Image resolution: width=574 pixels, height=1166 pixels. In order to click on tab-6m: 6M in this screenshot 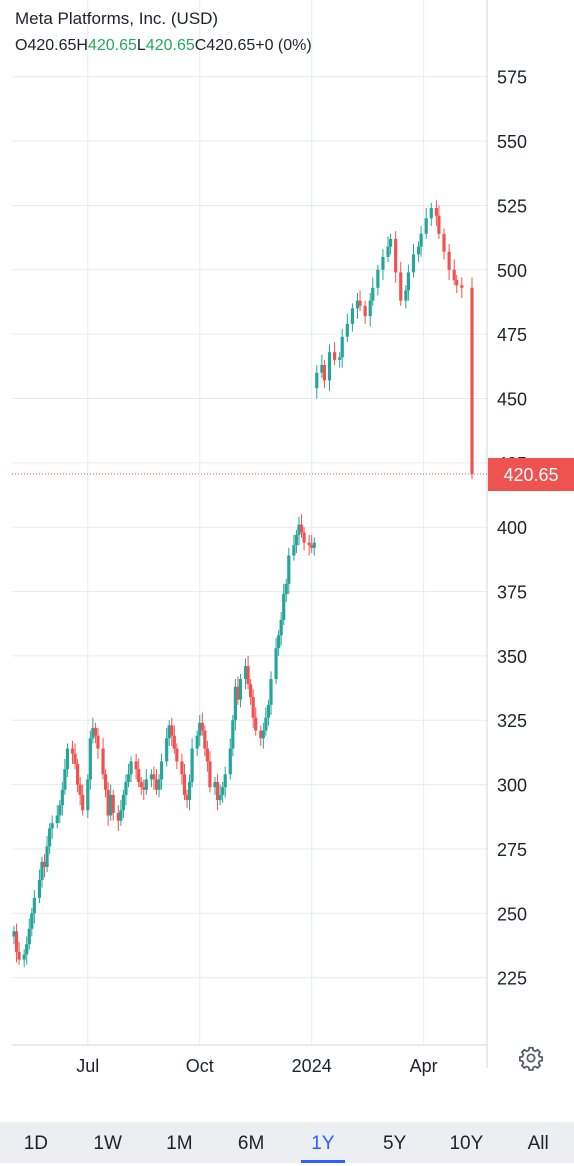, I will do `click(251, 1143)`.